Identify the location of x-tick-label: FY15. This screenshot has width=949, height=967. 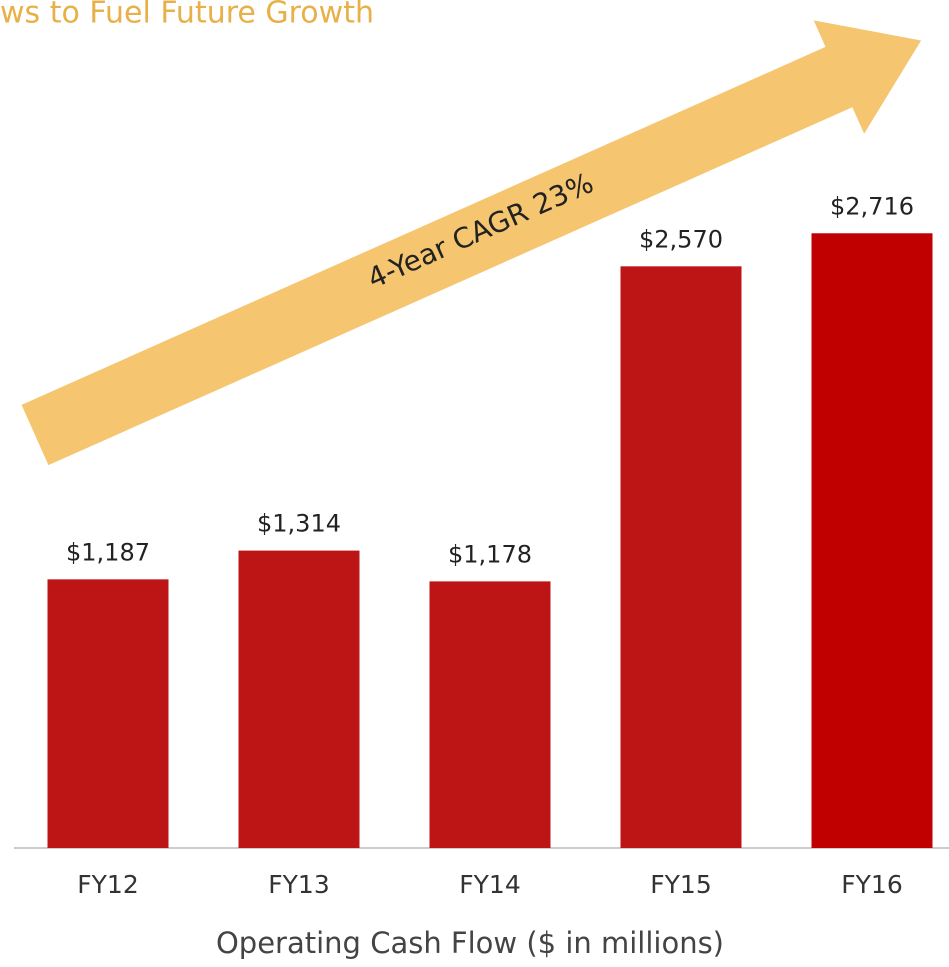
(680, 884).